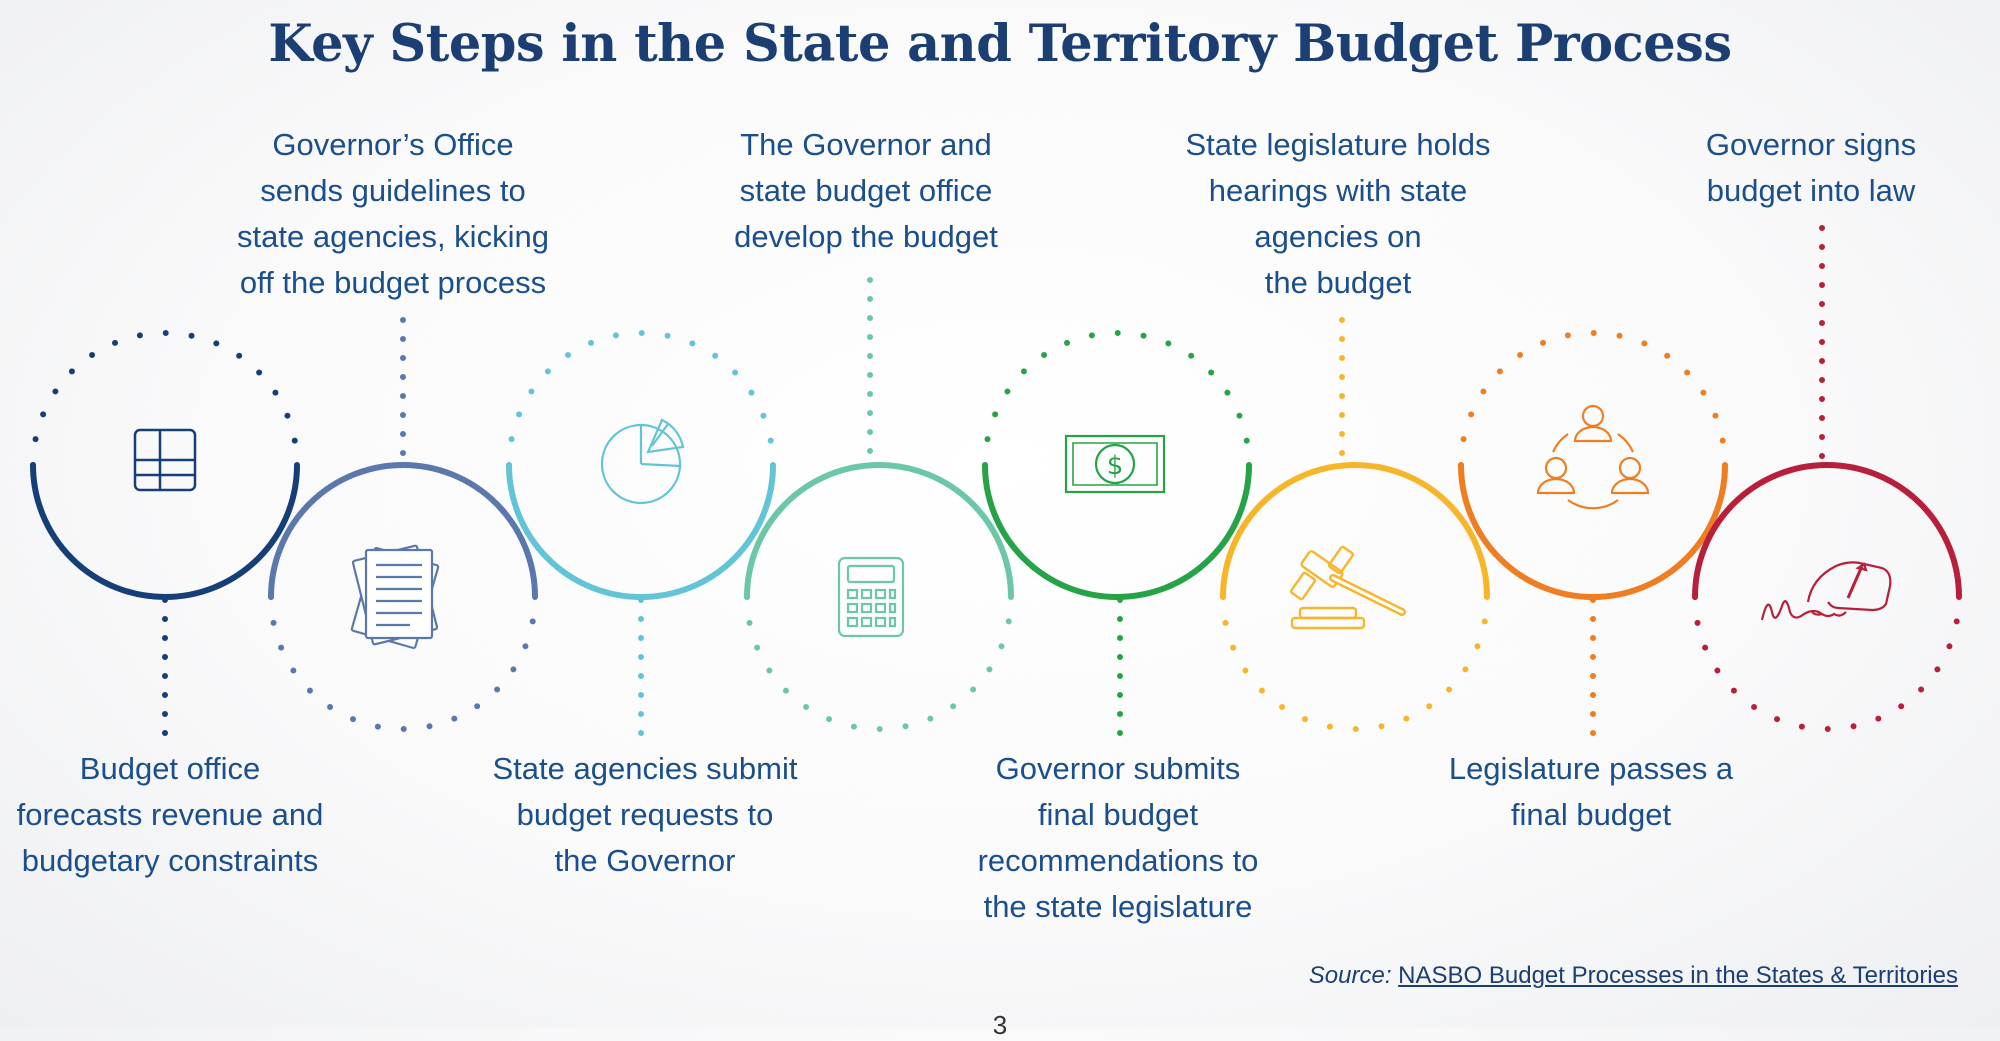 The height and width of the screenshot is (1041, 2000). What do you see at coordinates (1593, 539) in the screenshot?
I see `step-7-circle` at bounding box center [1593, 539].